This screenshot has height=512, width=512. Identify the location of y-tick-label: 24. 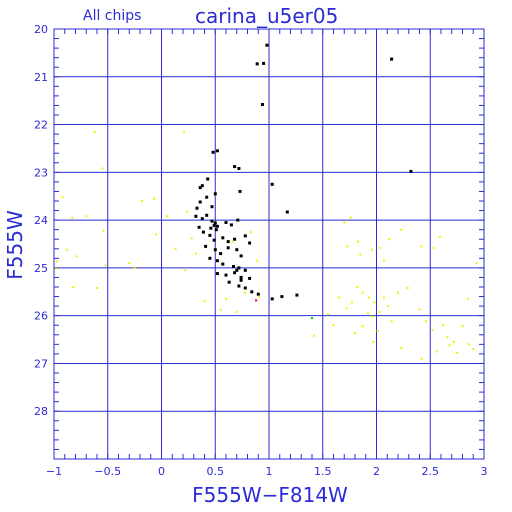
(41, 220).